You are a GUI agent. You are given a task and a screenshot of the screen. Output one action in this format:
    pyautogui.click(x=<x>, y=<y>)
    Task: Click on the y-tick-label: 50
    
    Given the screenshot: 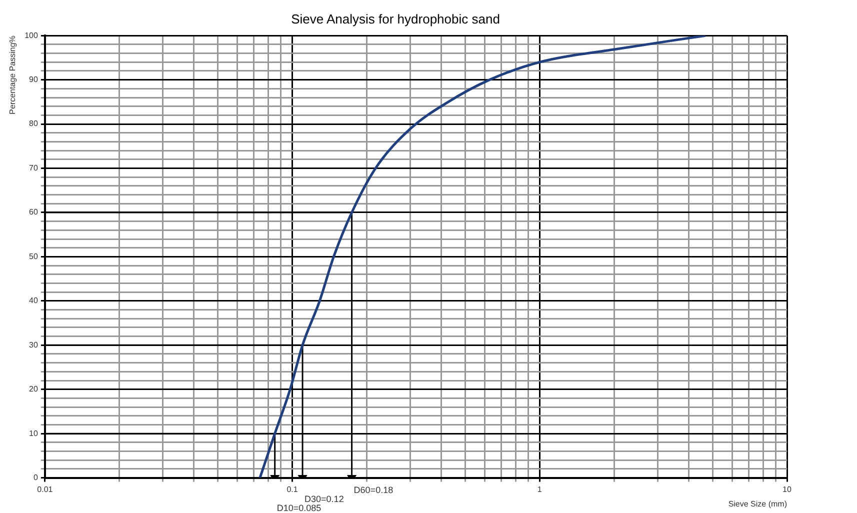 What is the action you would take?
    pyautogui.click(x=33, y=256)
    